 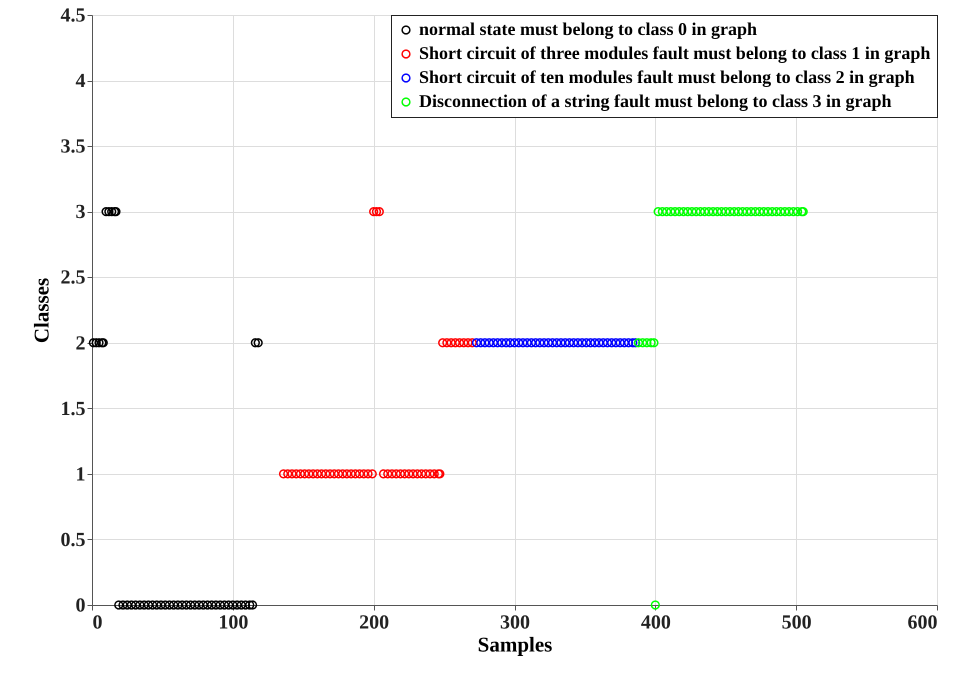 What do you see at coordinates (73, 15) in the screenshot?
I see `y-tick-label: 4.5` at bounding box center [73, 15].